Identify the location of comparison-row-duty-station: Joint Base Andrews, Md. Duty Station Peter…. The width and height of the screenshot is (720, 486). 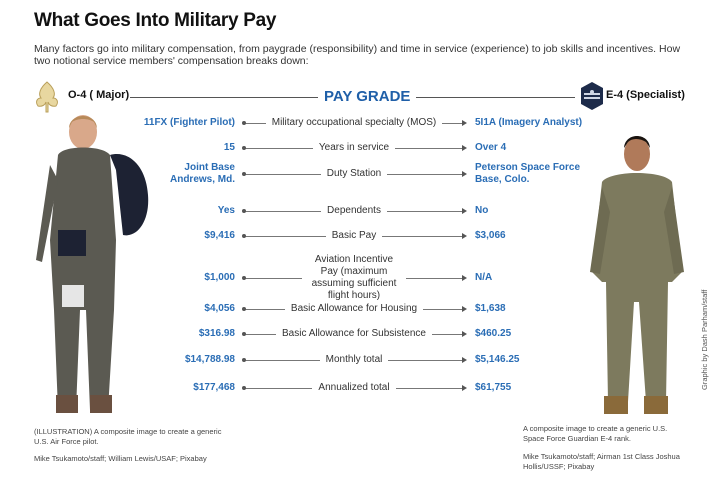
(365, 174).